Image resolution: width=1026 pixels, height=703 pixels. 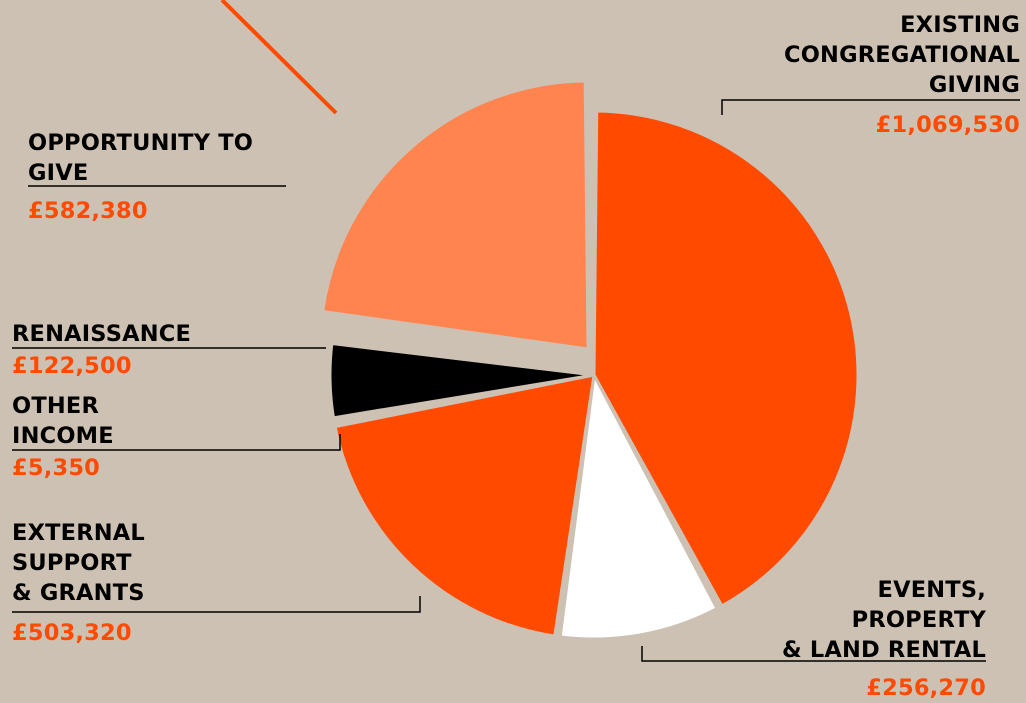 I want to click on leader-events, so click(x=813, y=654).